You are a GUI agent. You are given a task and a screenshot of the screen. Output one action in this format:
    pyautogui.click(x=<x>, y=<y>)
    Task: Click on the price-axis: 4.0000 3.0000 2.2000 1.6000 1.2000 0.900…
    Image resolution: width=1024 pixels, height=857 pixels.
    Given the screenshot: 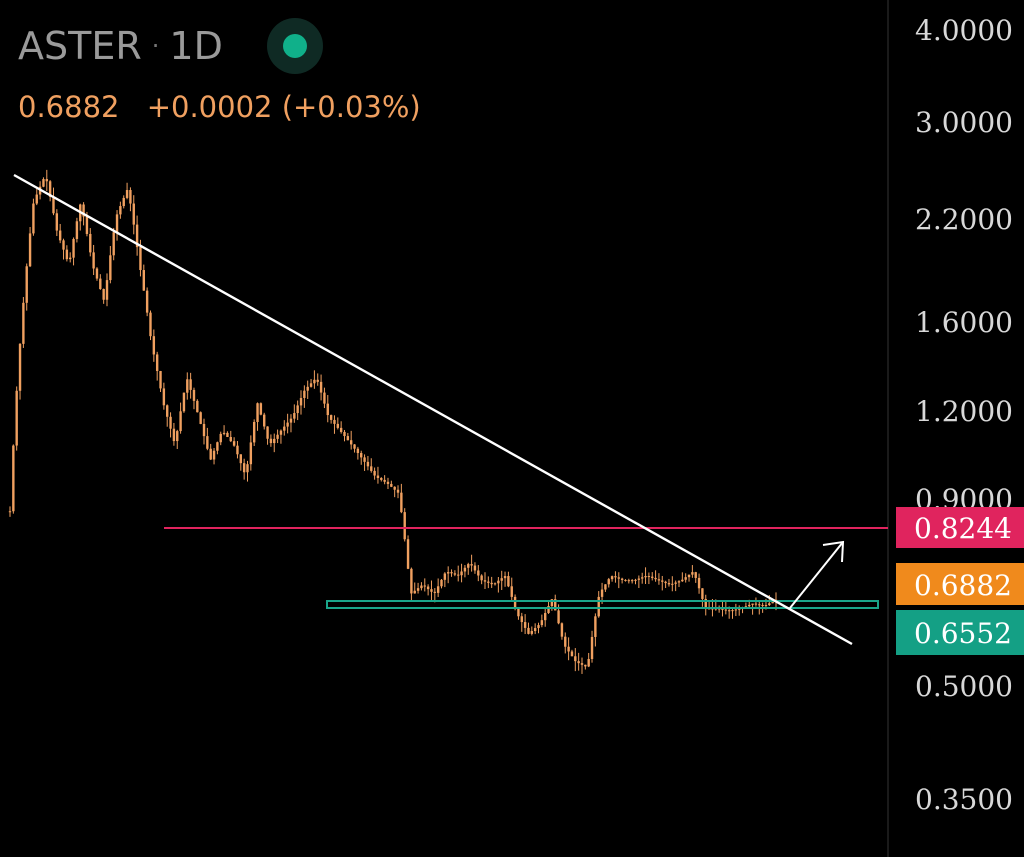 What is the action you would take?
    pyautogui.click(x=964, y=415)
    